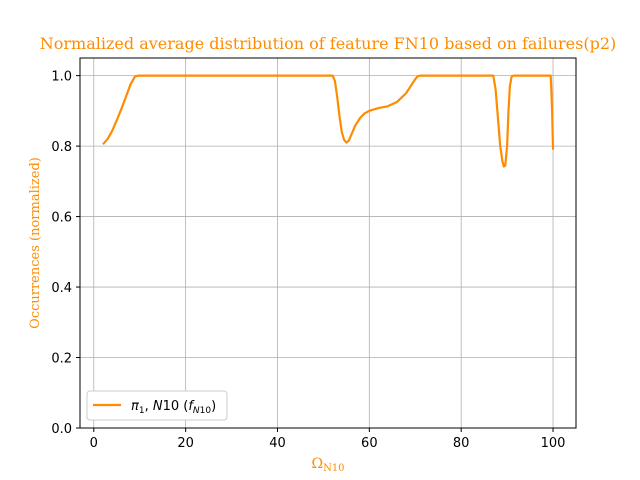 The image size is (640, 480). I want to click on x-tick-label: 40, so click(277, 443).